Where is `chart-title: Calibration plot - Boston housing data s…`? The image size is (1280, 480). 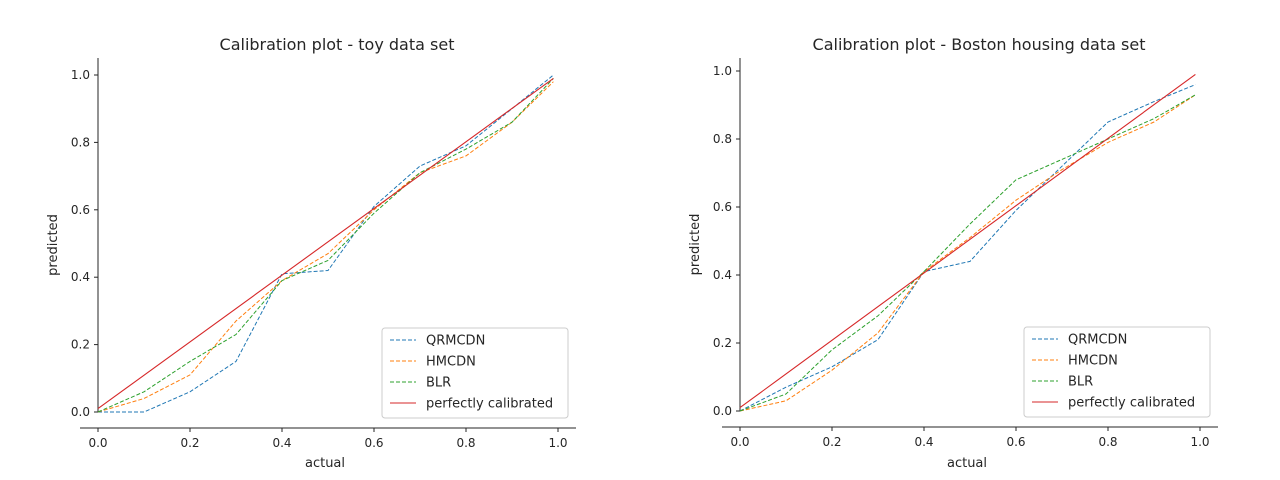 chart-title: Calibration plot - Boston housing data s… is located at coordinates (979, 44).